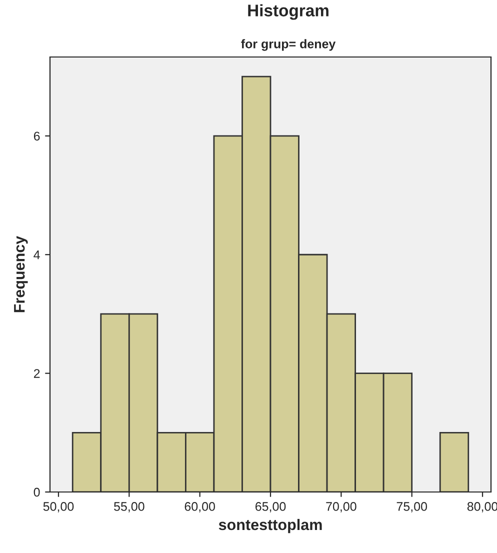 Image resolution: width=497 pixels, height=553 pixels. What do you see at coordinates (270, 526) in the screenshot?
I see `x-axis-title: sontesttoplam` at bounding box center [270, 526].